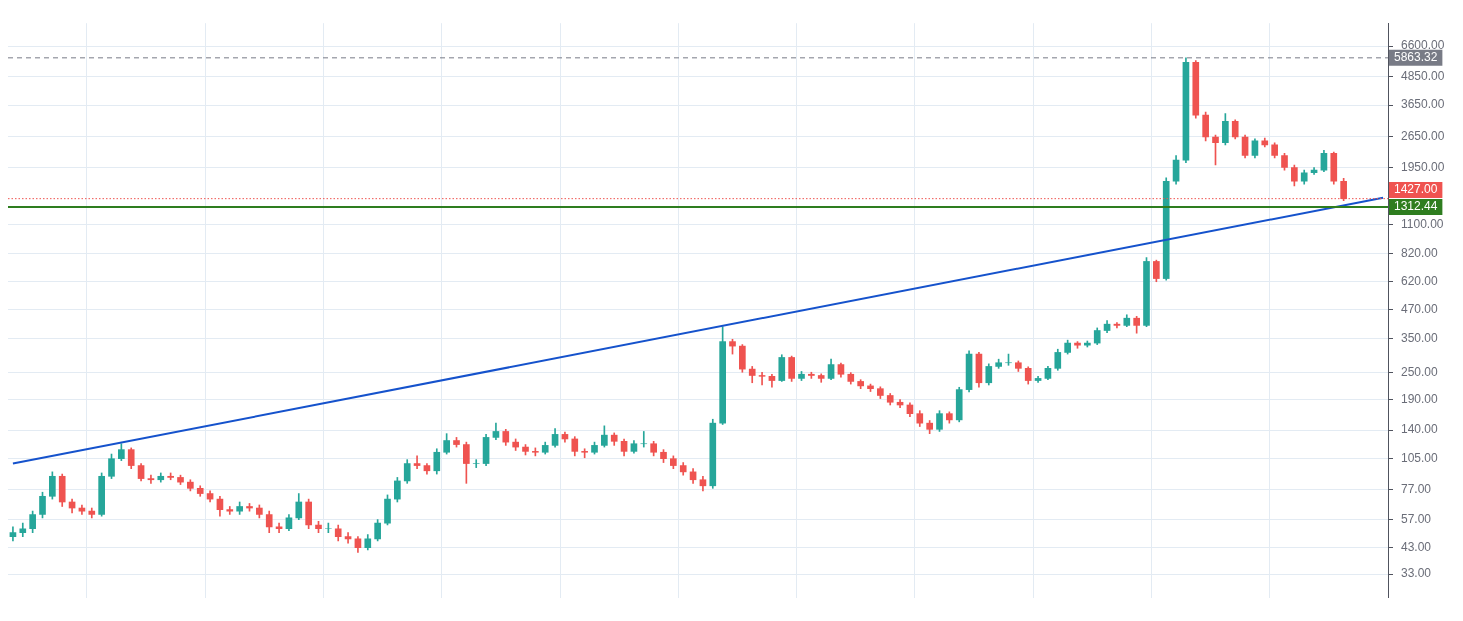  What do you see at coordinates (1420, 398) in the screenshot?
I see `y-tick-label: 190.00` at bounding box center [1420, 398].